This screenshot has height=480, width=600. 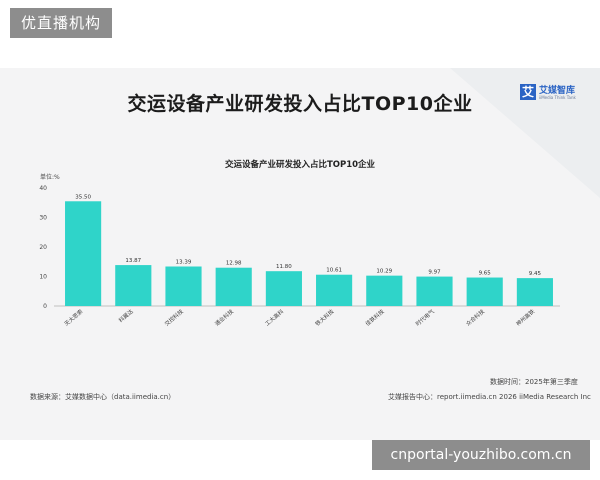 What do you see at coordinates (557, 97) in the screenshot?
I see `logo-subtitle: iiMedia Think Tank` at bounding box center [557, 97].